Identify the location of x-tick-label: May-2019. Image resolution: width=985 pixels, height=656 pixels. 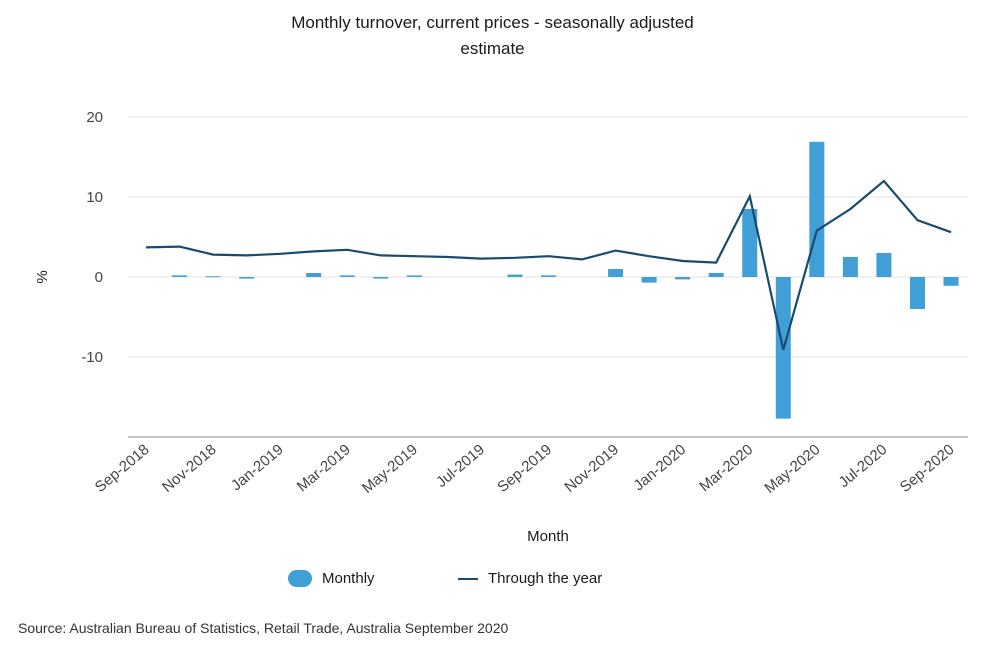
(390, 469).